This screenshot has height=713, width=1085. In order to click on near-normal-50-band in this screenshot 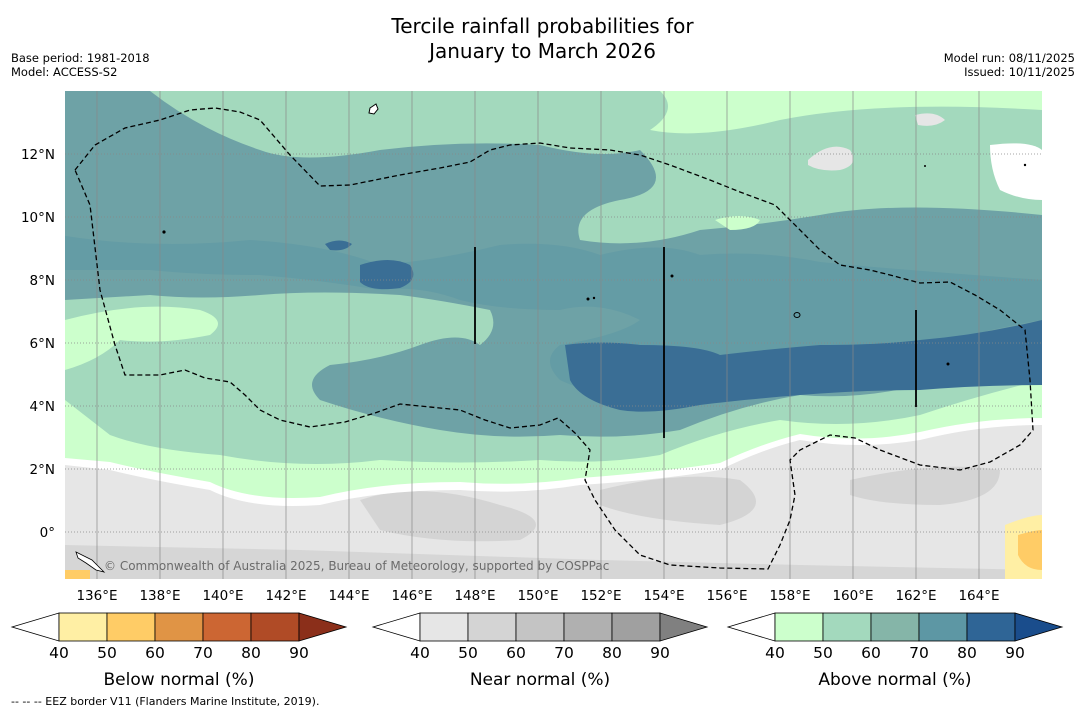, I will do `click(553, 562)`.